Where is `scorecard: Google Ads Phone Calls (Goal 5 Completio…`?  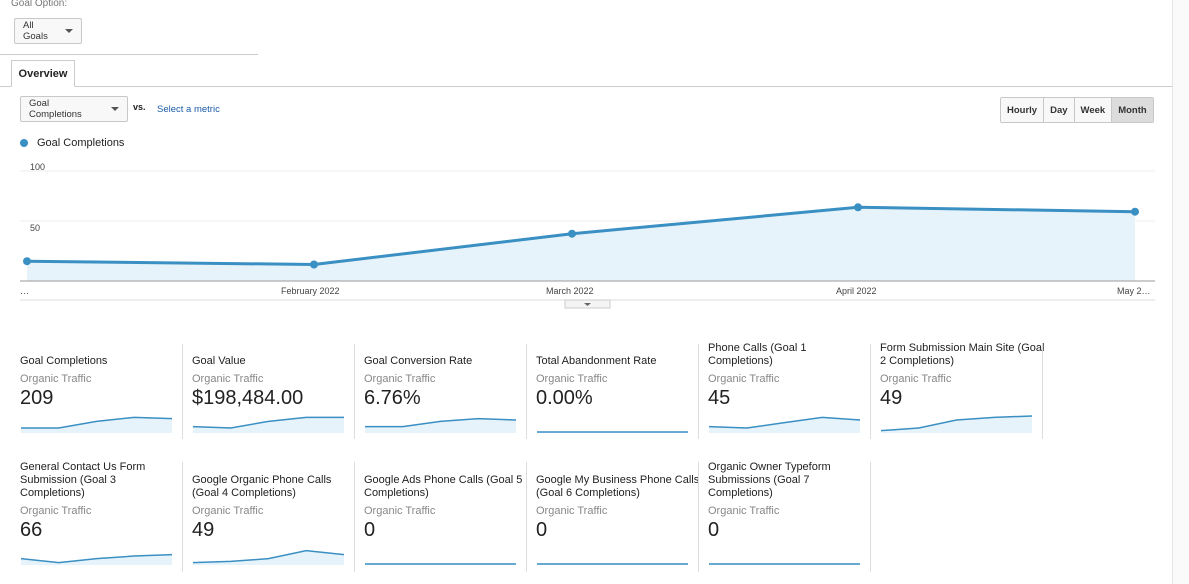 scorecard: Google Ads Phone Calls (Goal 5 Completio… is located at coordinates (446, 513).